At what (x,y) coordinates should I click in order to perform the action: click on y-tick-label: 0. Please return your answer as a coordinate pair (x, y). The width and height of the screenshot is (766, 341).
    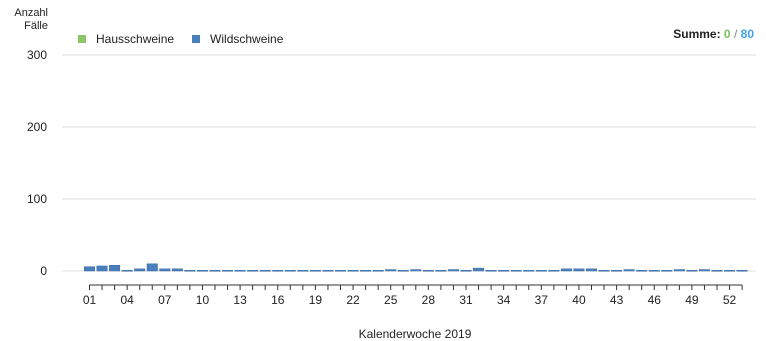
    Looking at the image, I should click on (43, 271).